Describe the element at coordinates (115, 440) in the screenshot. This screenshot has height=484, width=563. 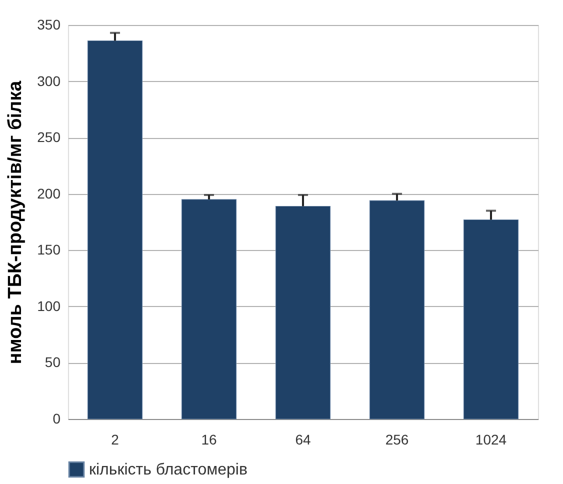
I see `x-tick-label: 2` at that location.